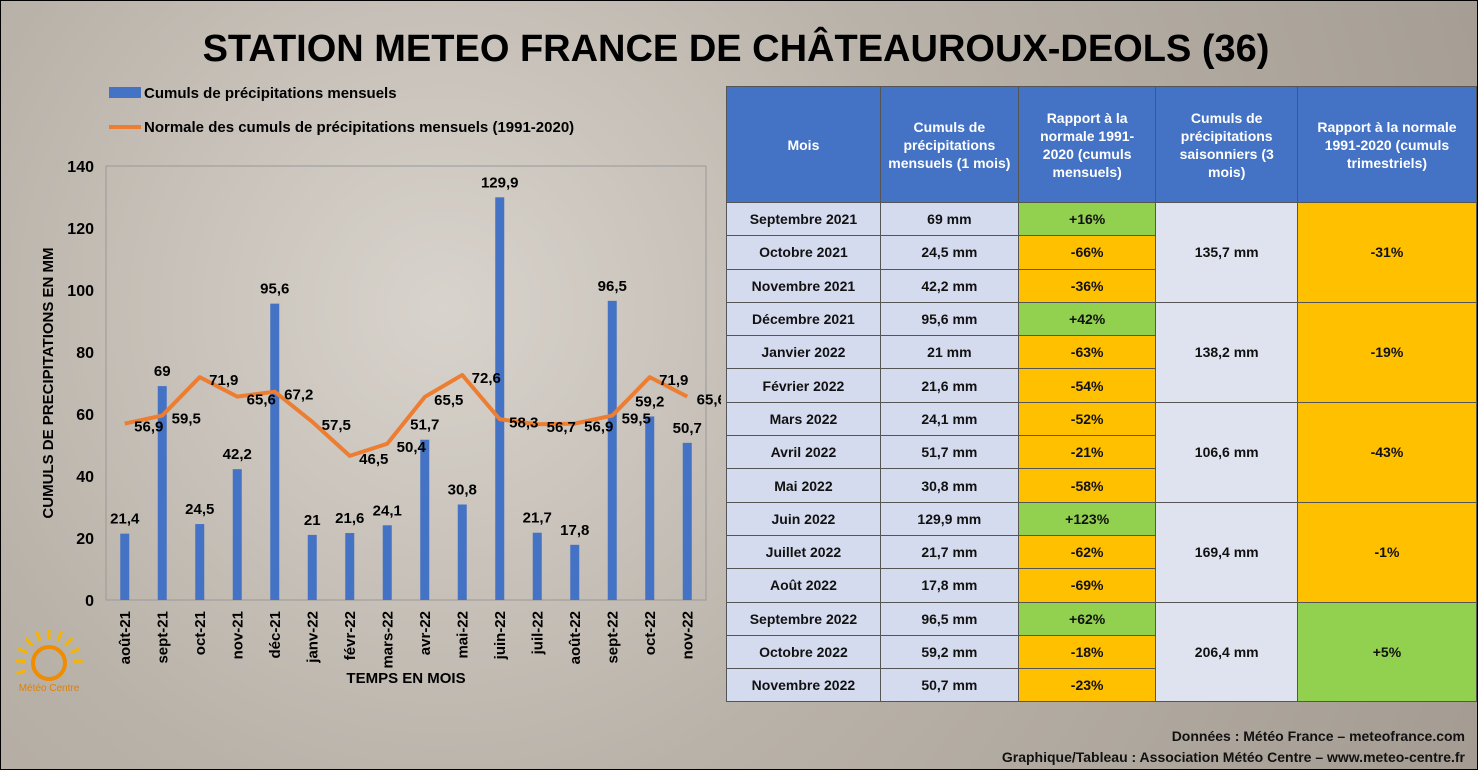 The height and width of the screenshot is (770, 1478). I want to click on y-tick-label: 100, so click(80, 291).